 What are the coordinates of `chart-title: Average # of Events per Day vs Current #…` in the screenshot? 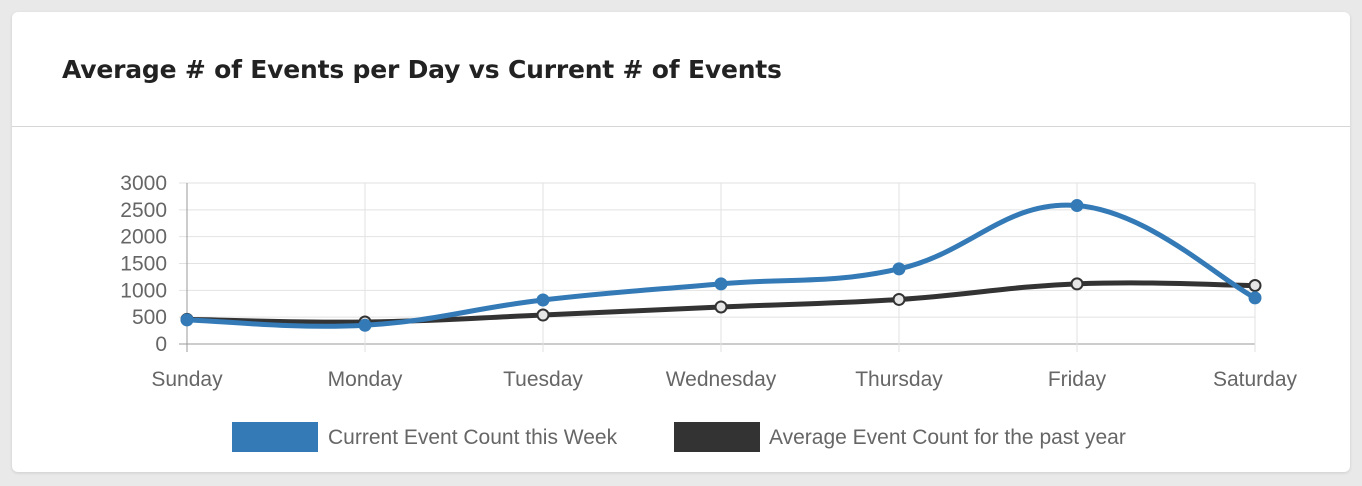 It's located at (422, 69).